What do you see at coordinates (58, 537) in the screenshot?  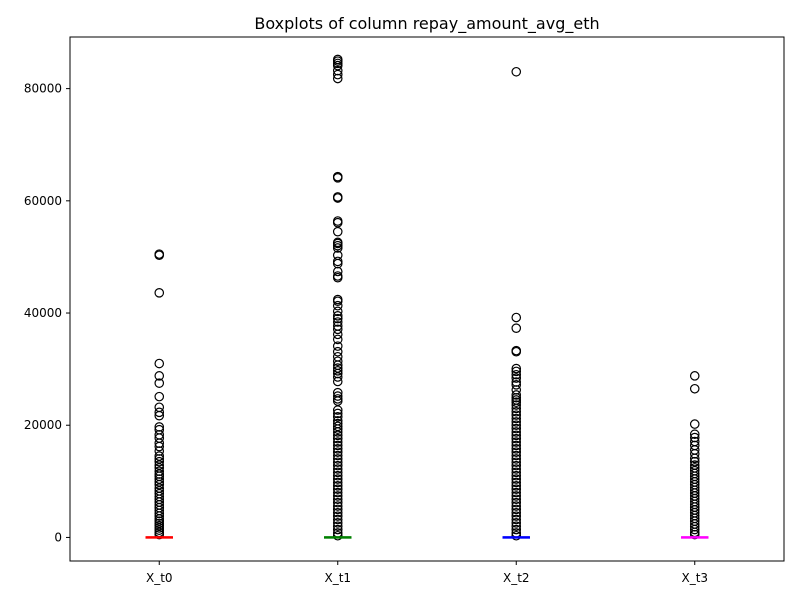 I see `y-tick-label: 0` at bounding box center [58, 537].